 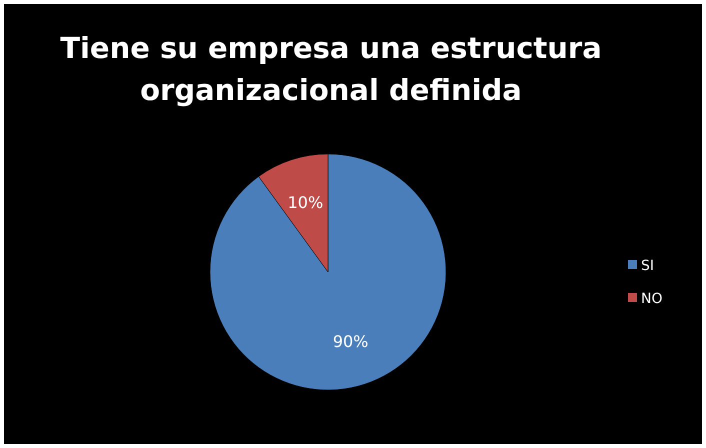 What do you see at coordinates (306, 202) in the screenshot?
I see `data-label: 10%` at bounding box center [306, 202].